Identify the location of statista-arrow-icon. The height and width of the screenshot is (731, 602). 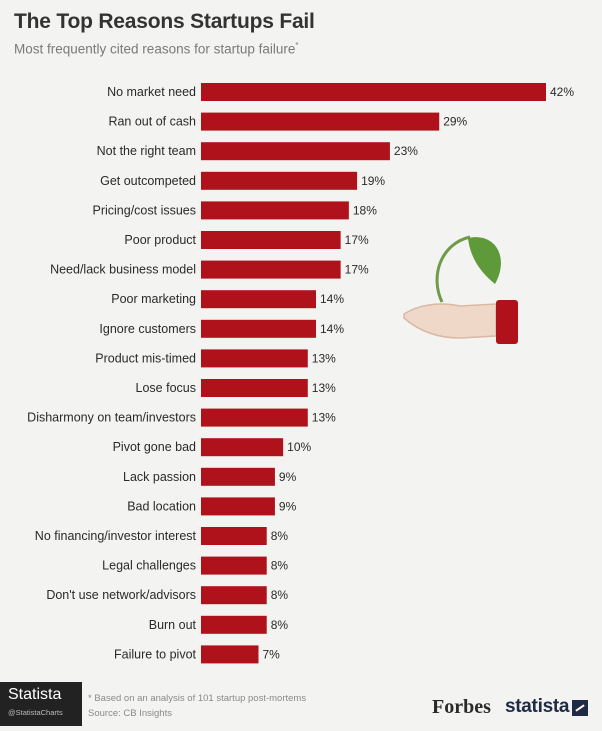
(580, 708).